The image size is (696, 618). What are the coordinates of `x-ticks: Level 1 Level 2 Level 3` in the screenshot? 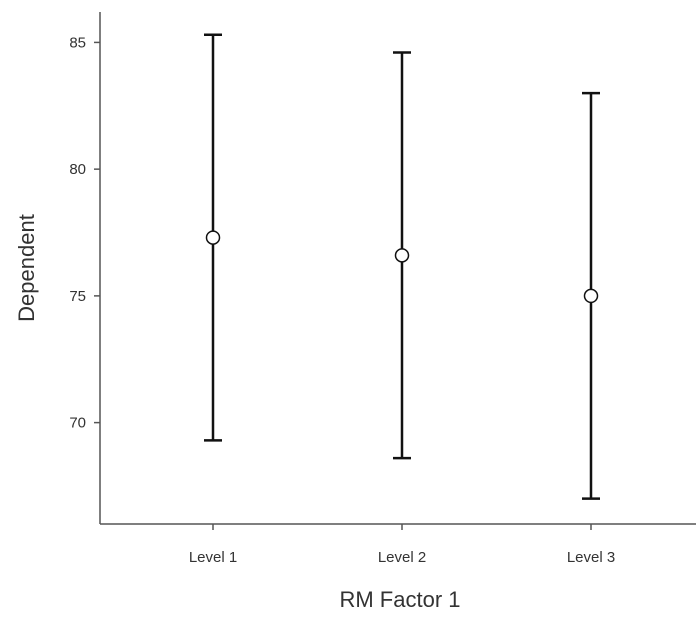 It's located at (402, 545).